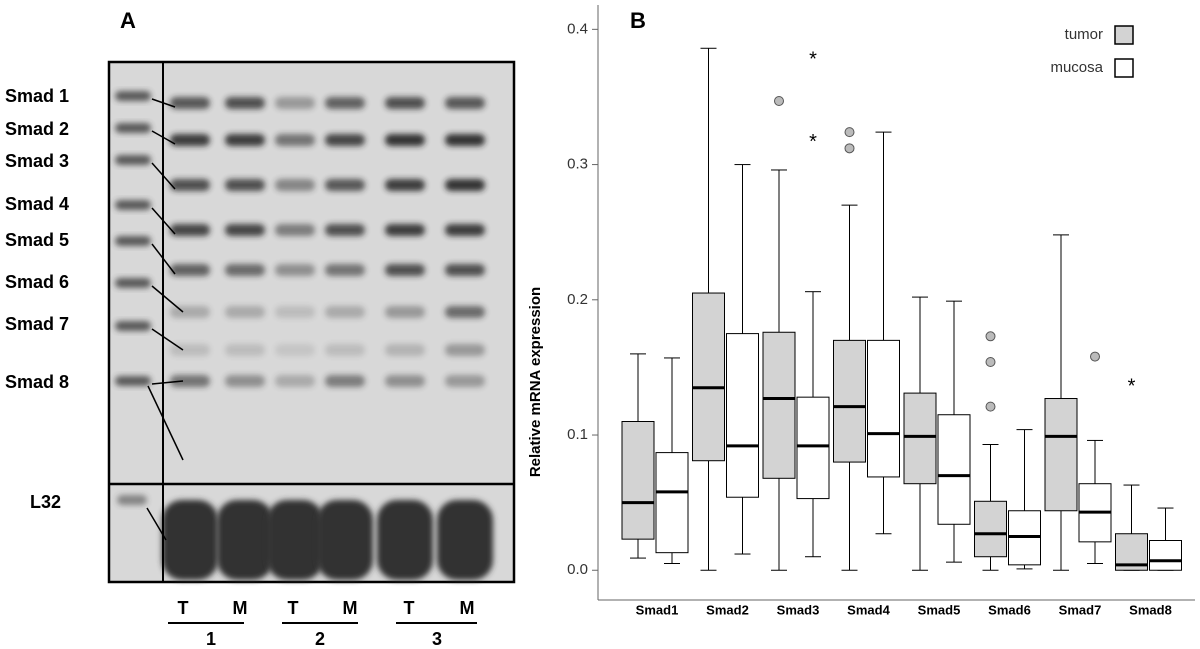 The image size is (1200, 649). What do you see at coordinates (37, 129) in the screenshot?
I see `band-label: Smad 2` at bounding box center [37, 129].